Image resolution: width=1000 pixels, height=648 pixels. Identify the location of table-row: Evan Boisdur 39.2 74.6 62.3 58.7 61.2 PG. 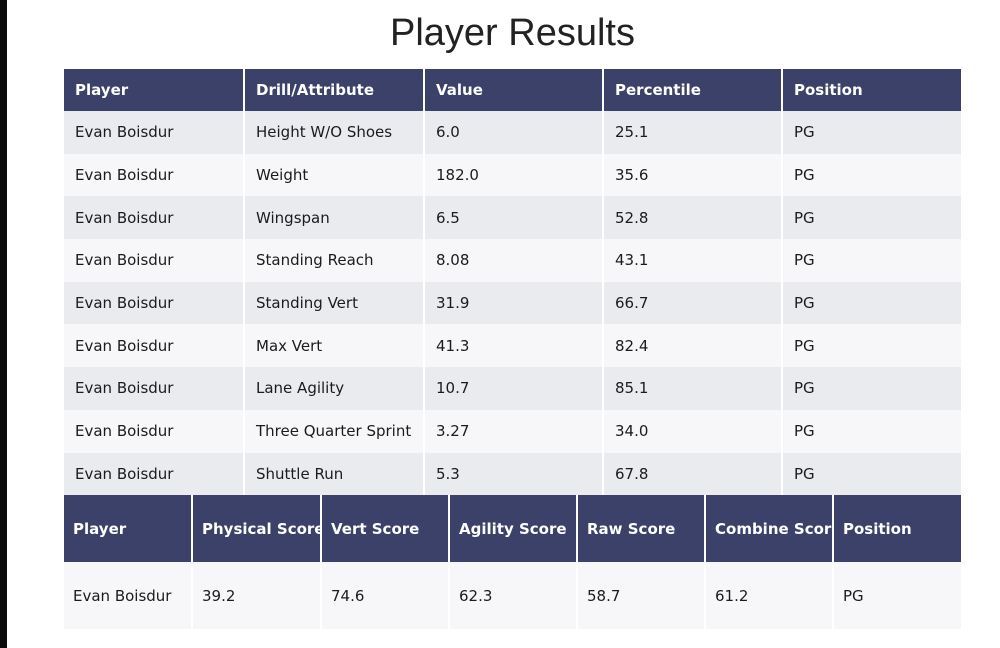
(512, 595).